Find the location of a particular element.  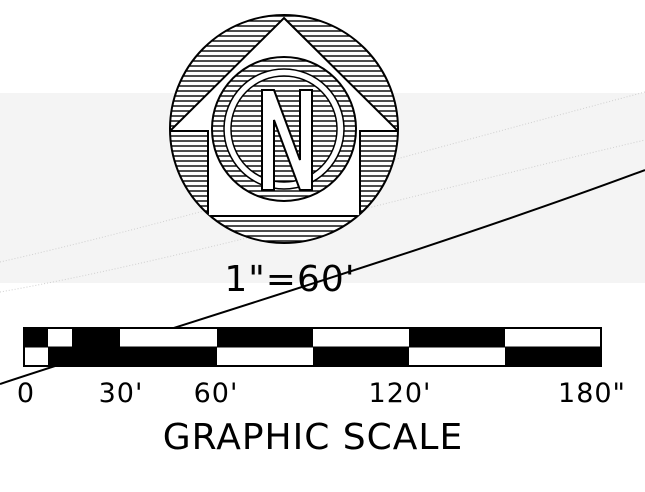

graphic-scale-title: GRAPHIC SCALE is located at coordinates (313, 437).